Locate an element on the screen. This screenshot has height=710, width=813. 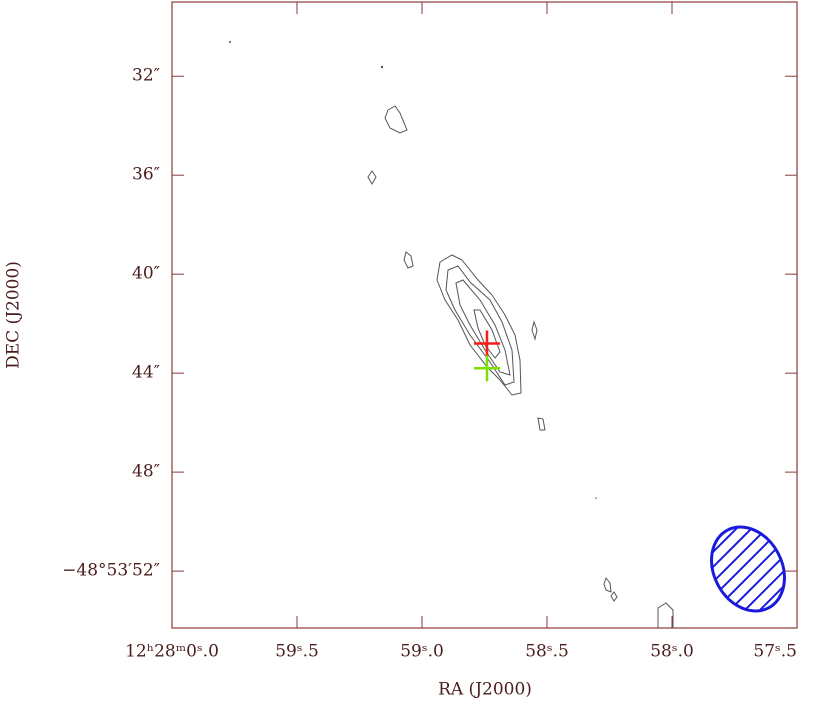
x-tick-label: 59ˢ.0 is located at coordinates (422, 652).